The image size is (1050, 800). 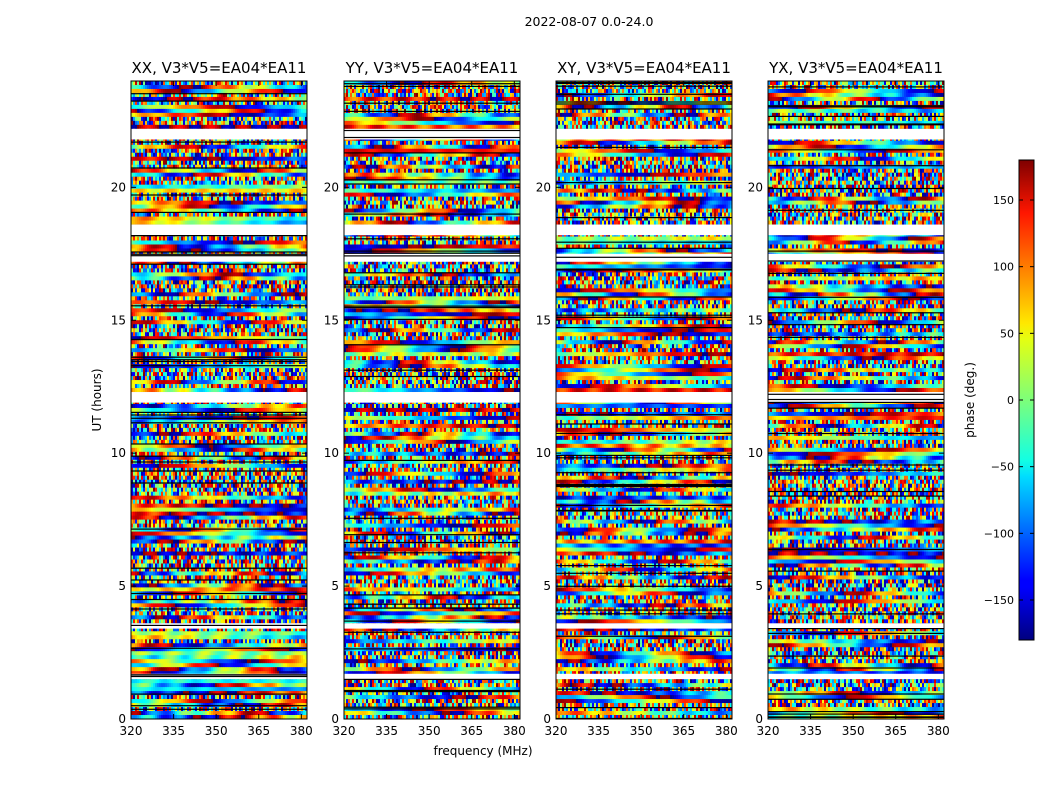 I want to click on colorbar-tick-label: −150, so click(x=999, y=600).